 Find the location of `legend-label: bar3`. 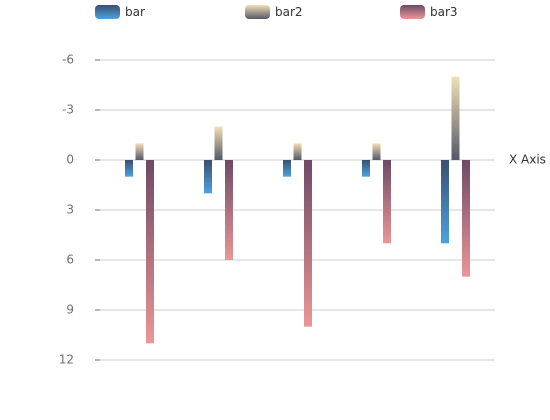

legend-label: bar3 is located at coordinates (444, 12).